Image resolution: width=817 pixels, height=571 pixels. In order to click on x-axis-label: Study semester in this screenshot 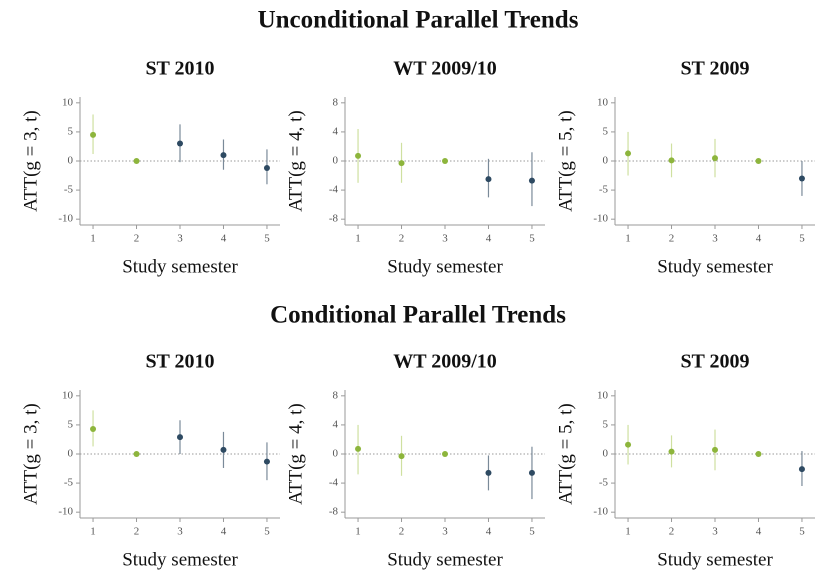, I will do `click(445, 266)`.